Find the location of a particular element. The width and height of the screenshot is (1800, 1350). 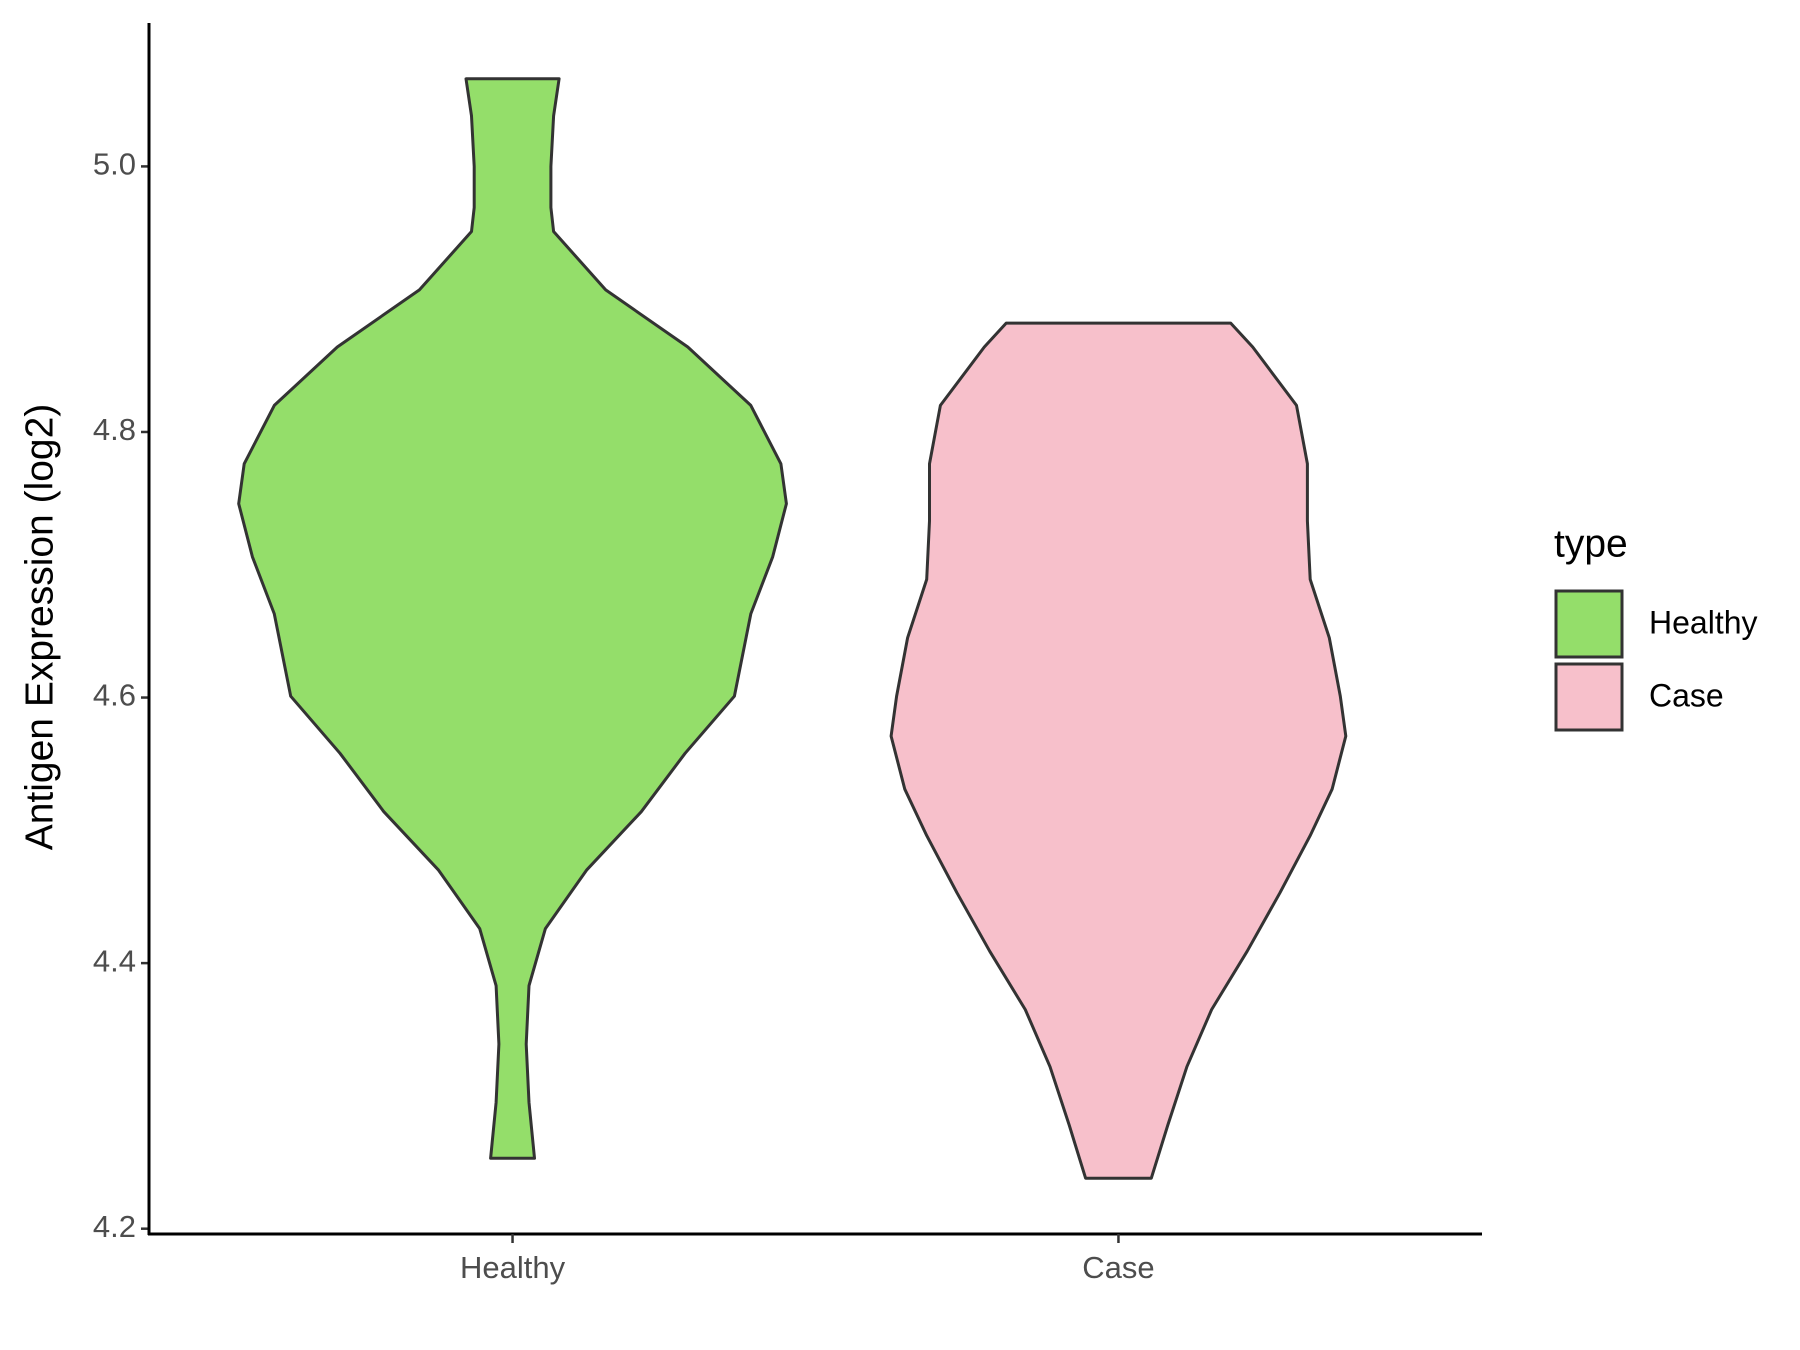

legend-label: Case is located at coordinates (1686, 695).